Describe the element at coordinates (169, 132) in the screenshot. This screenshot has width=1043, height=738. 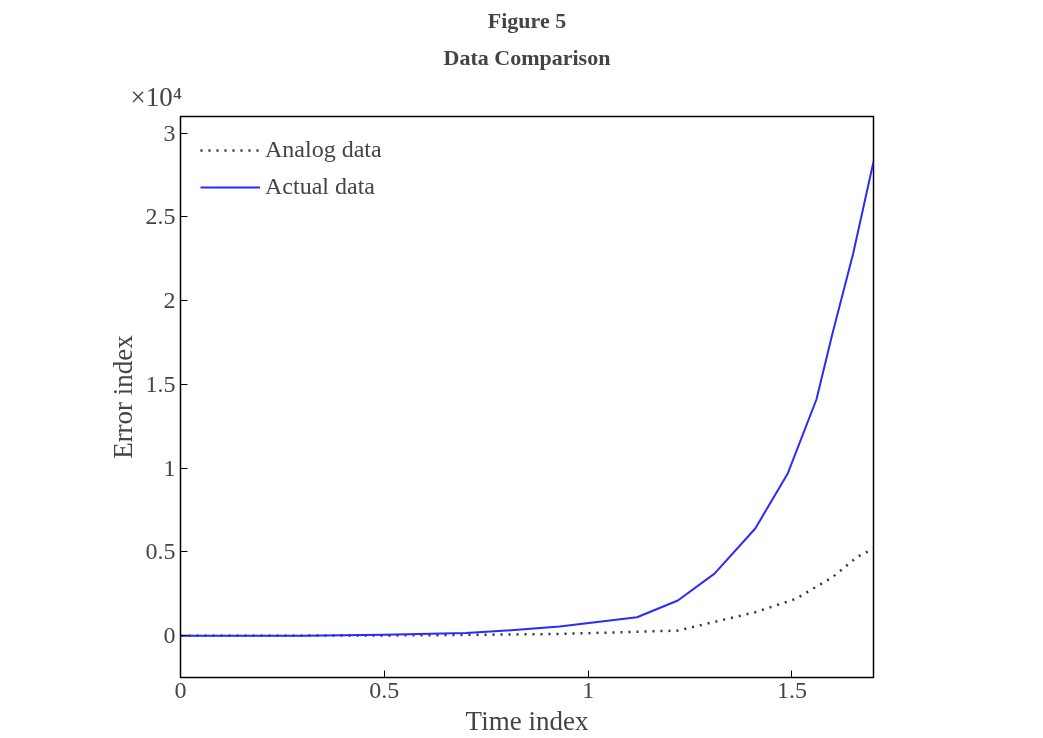
I see `y-tick-label: 3` at that location.